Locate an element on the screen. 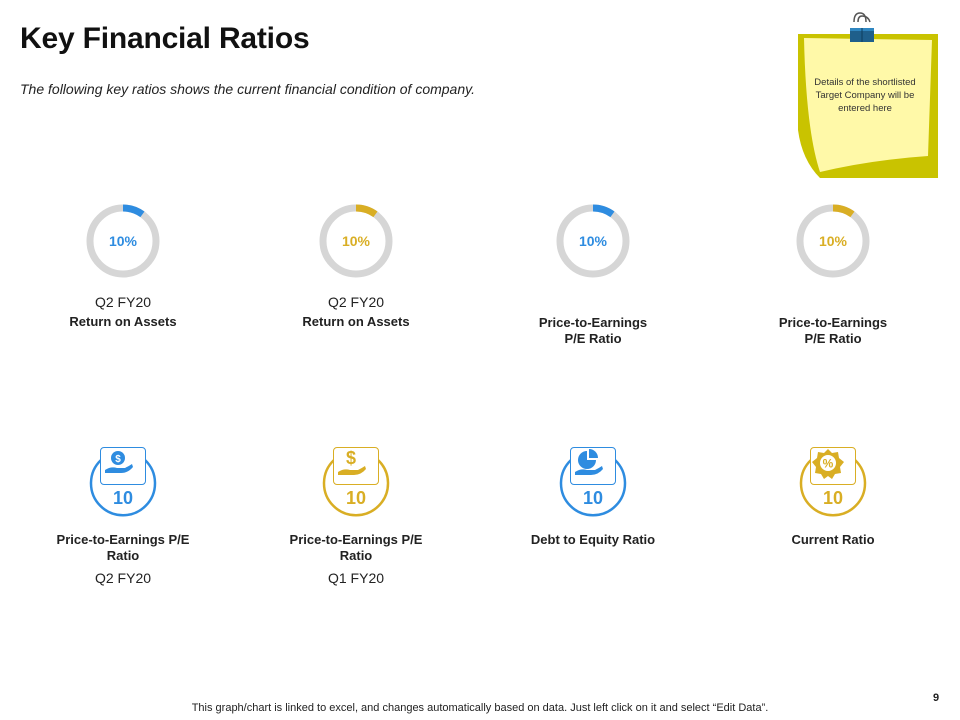 The image size is (960, 720). metric-label: Current Ratio is located at coordinates (833, 539).